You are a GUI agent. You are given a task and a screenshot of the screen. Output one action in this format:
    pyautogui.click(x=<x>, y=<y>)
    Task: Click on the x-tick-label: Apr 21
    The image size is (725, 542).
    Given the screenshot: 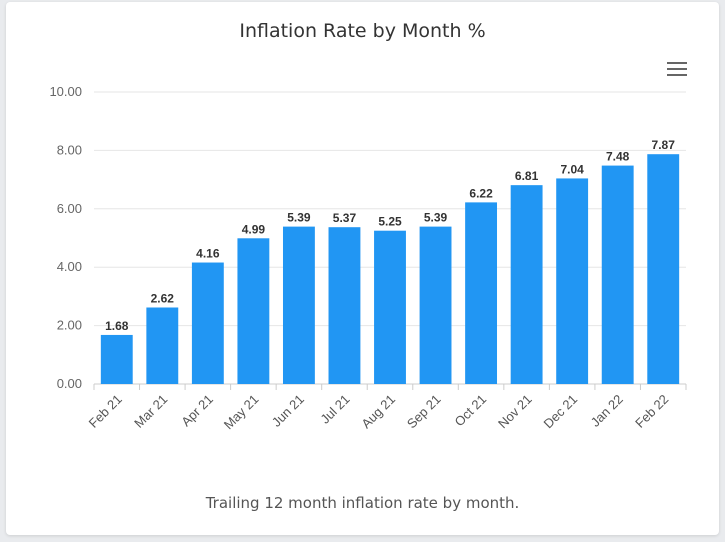 What is the action you would take?
    pyautogui.click(x=197, y=411)
    